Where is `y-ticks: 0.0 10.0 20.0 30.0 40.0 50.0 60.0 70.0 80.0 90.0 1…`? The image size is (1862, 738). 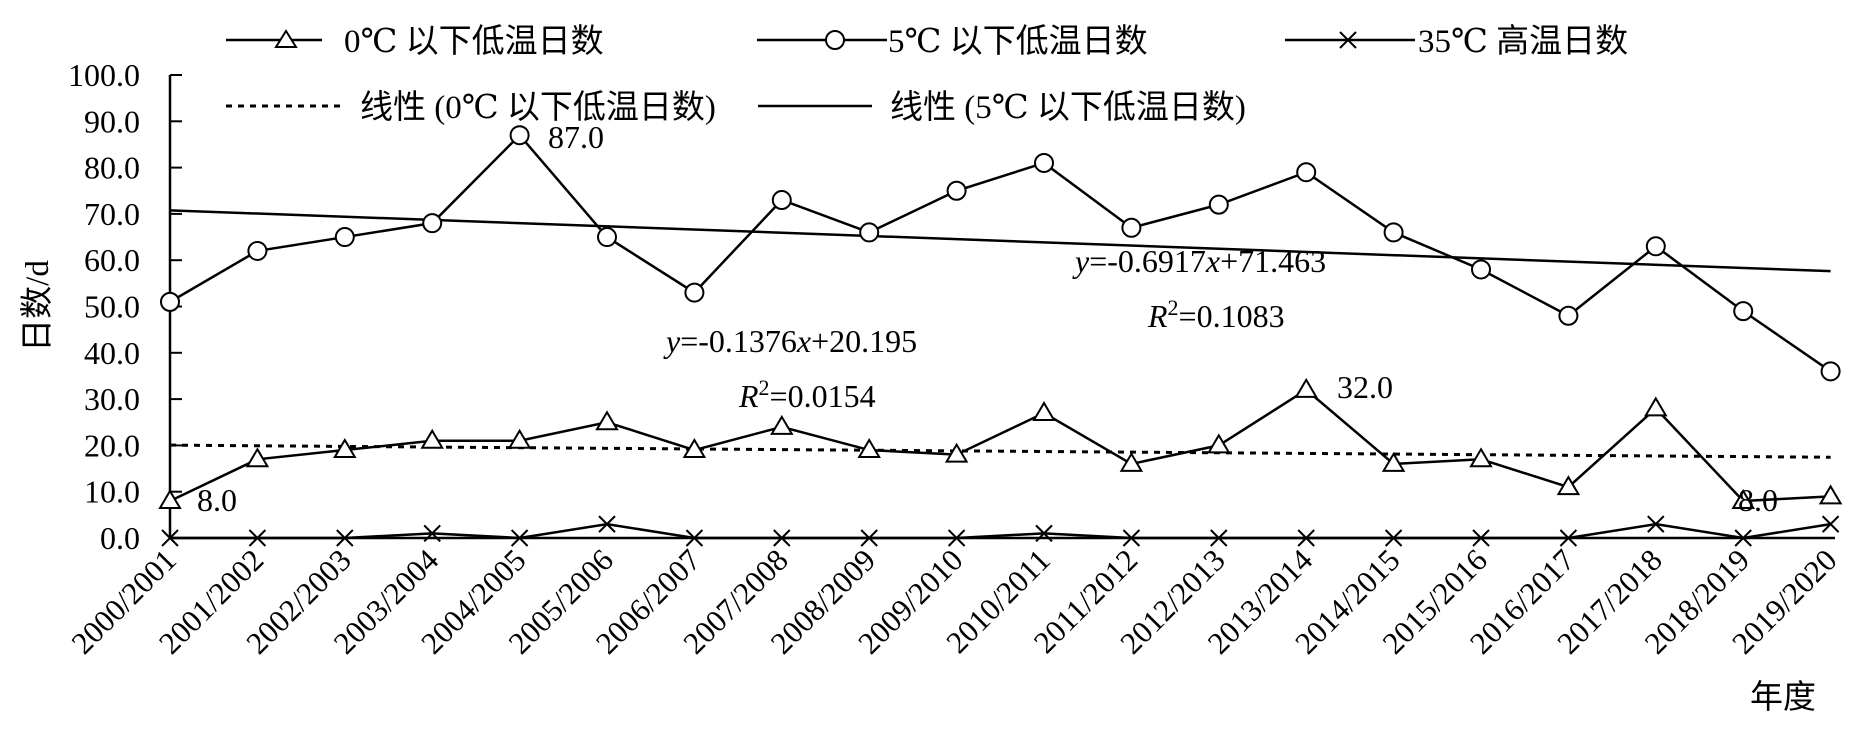 y-ticks: 0.0 10.0 20.0 30.0 40.0 50.0 60.0 70.0 80.0 90.0 1… is located at coordinates (125, 306).